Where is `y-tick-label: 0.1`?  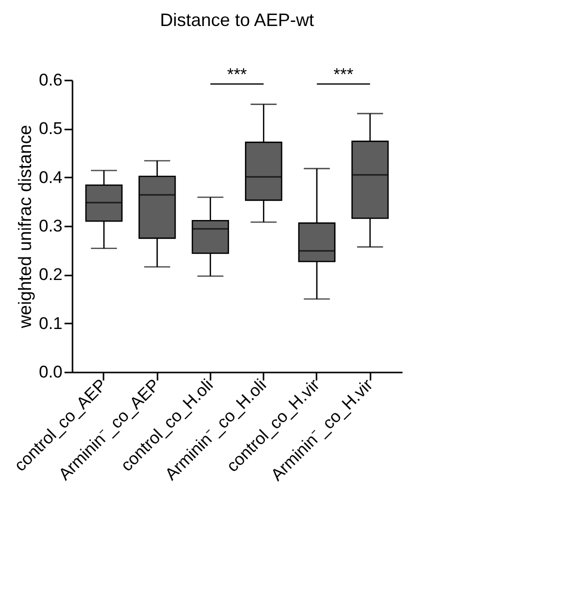
y-tick-label: 0.1 is located at coordinates (50, 323).